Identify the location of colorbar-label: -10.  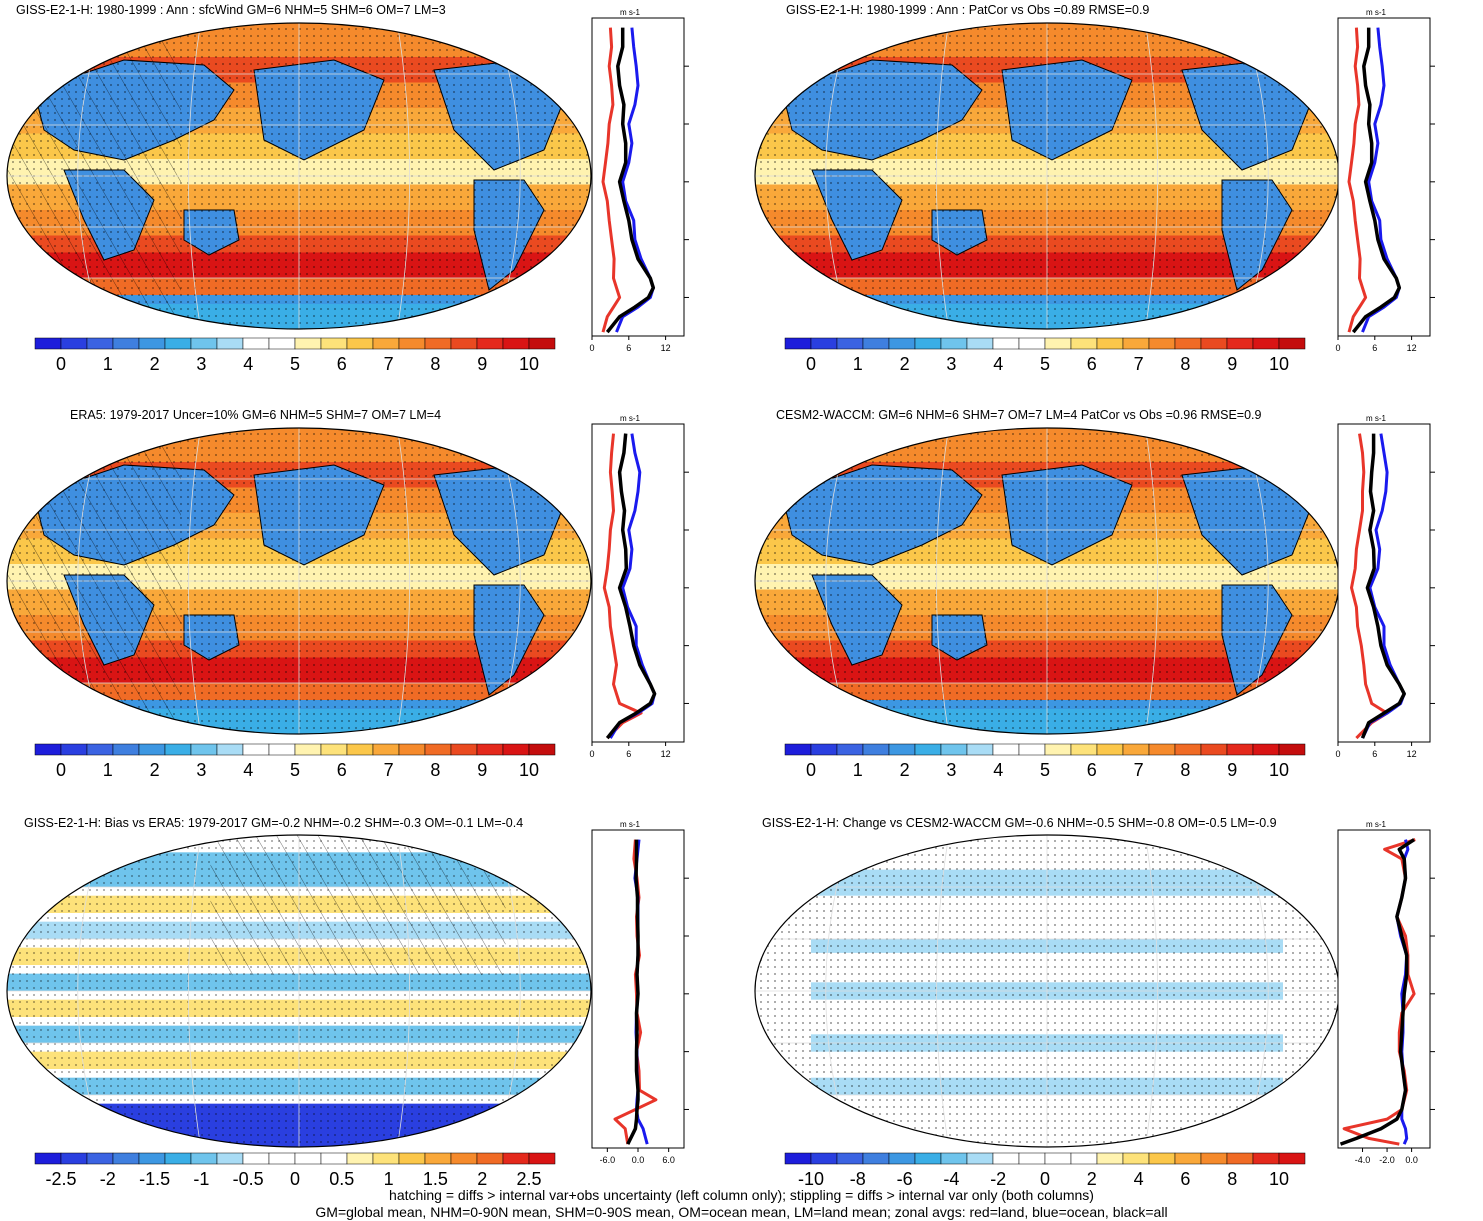
(811, 1179).